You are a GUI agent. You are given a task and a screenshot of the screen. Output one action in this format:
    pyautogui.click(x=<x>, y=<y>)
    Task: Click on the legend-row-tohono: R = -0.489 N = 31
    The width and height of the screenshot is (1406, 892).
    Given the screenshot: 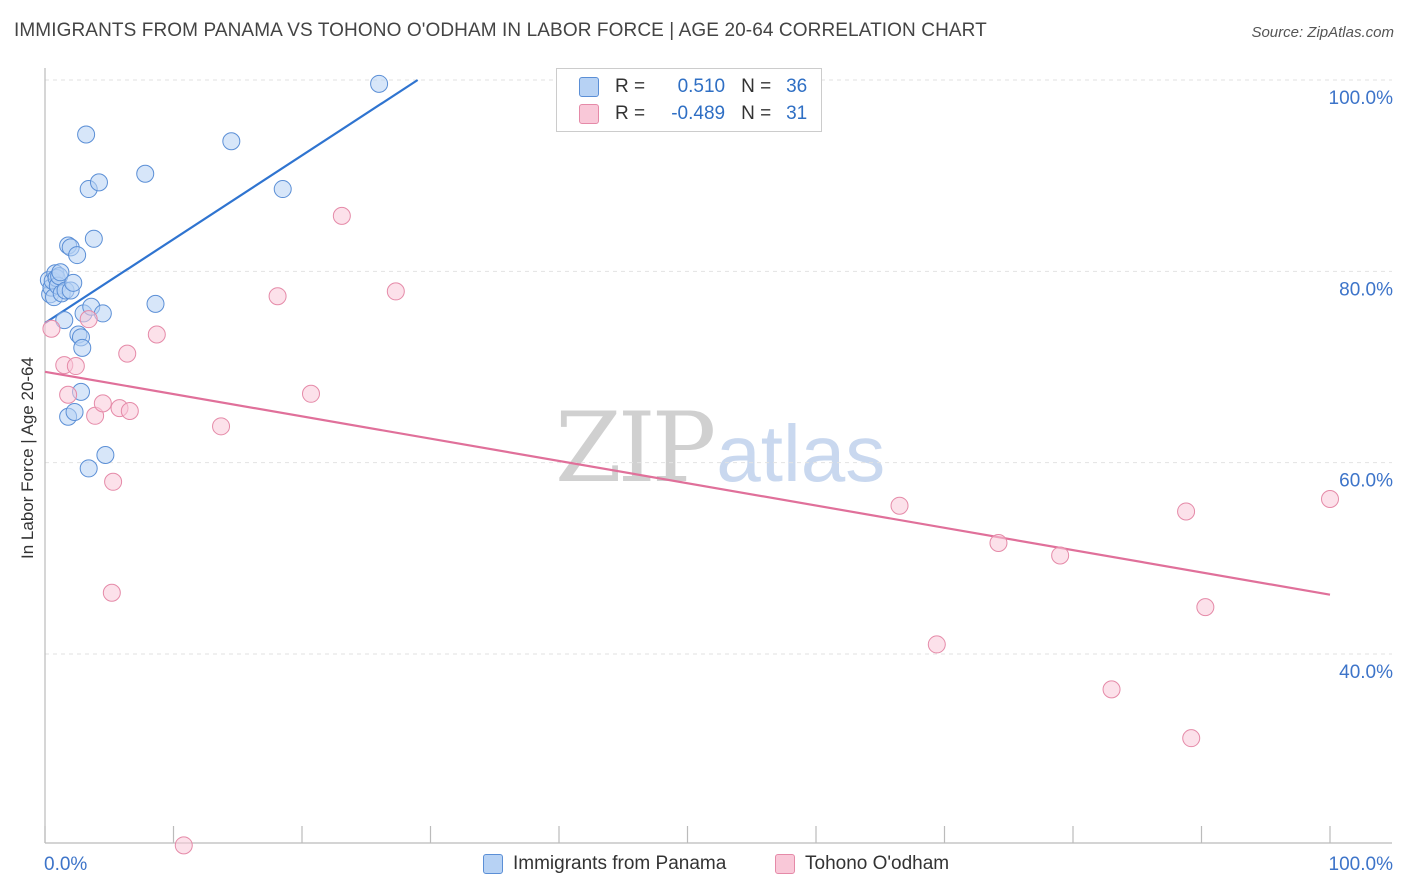 What is the action you would take?
    pyautogui.click(x=693, y=114)
    